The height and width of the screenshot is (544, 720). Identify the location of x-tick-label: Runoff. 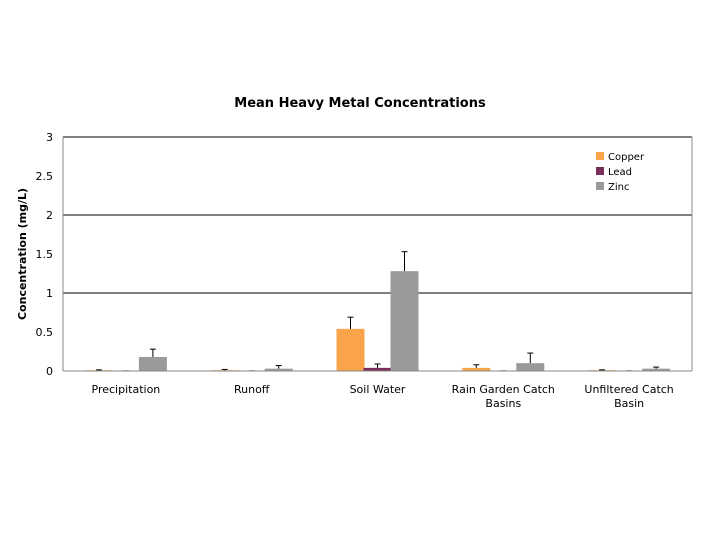
(252, 389).